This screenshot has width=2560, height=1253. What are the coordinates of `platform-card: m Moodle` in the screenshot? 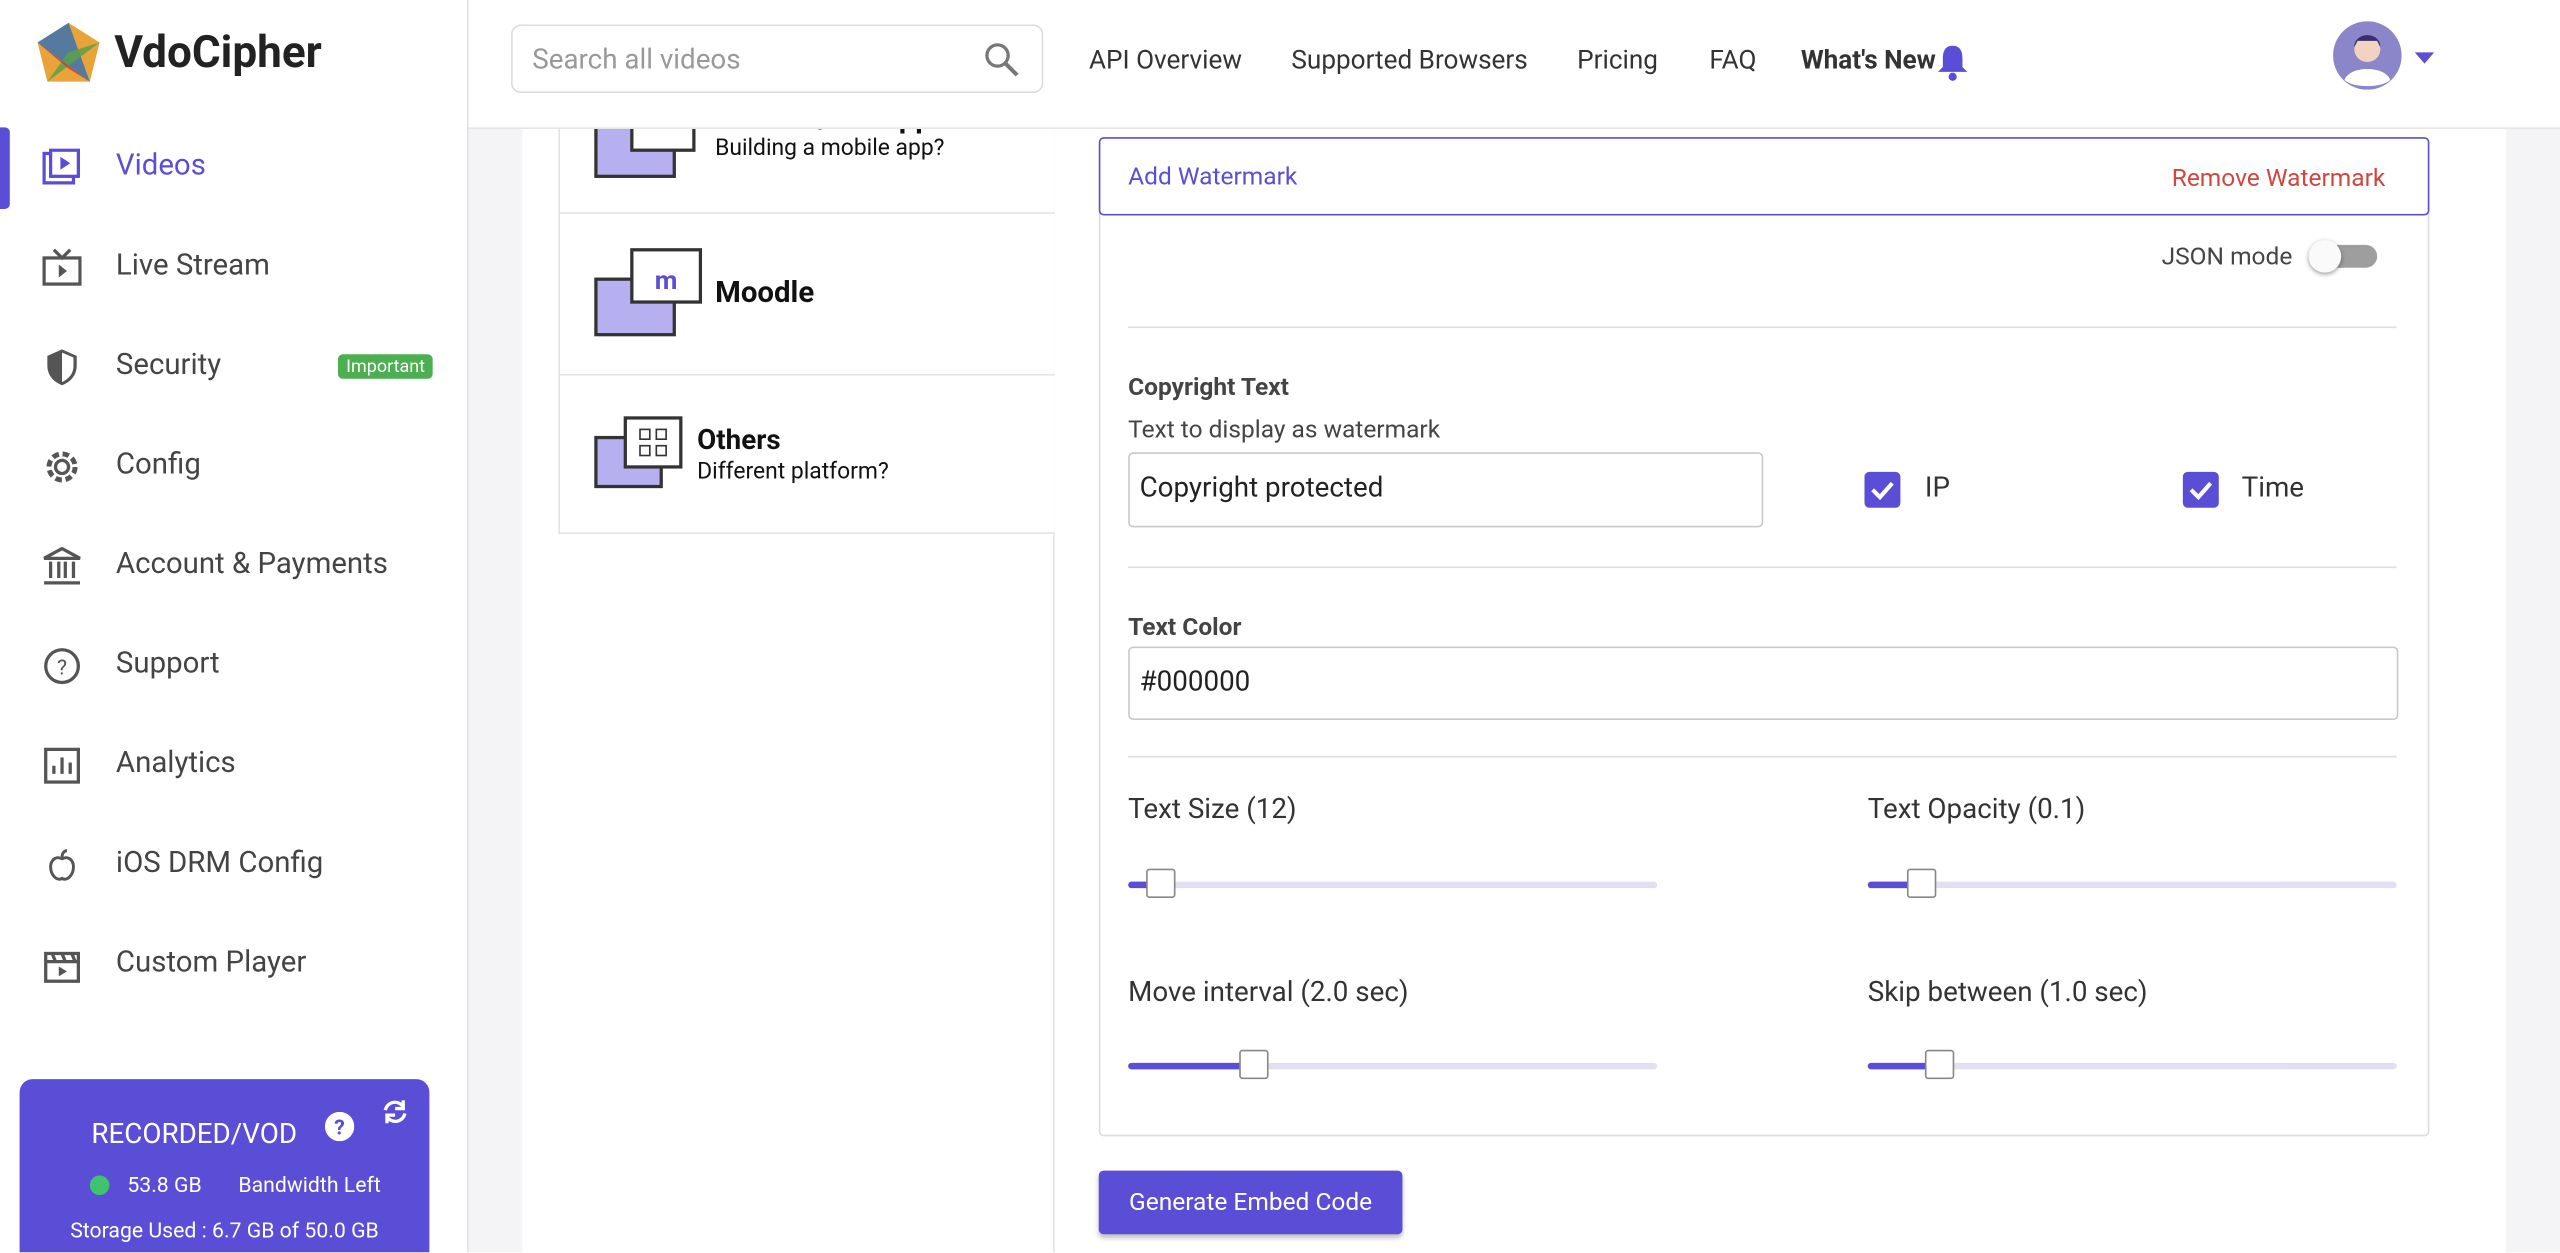 It's located at (806, 294).